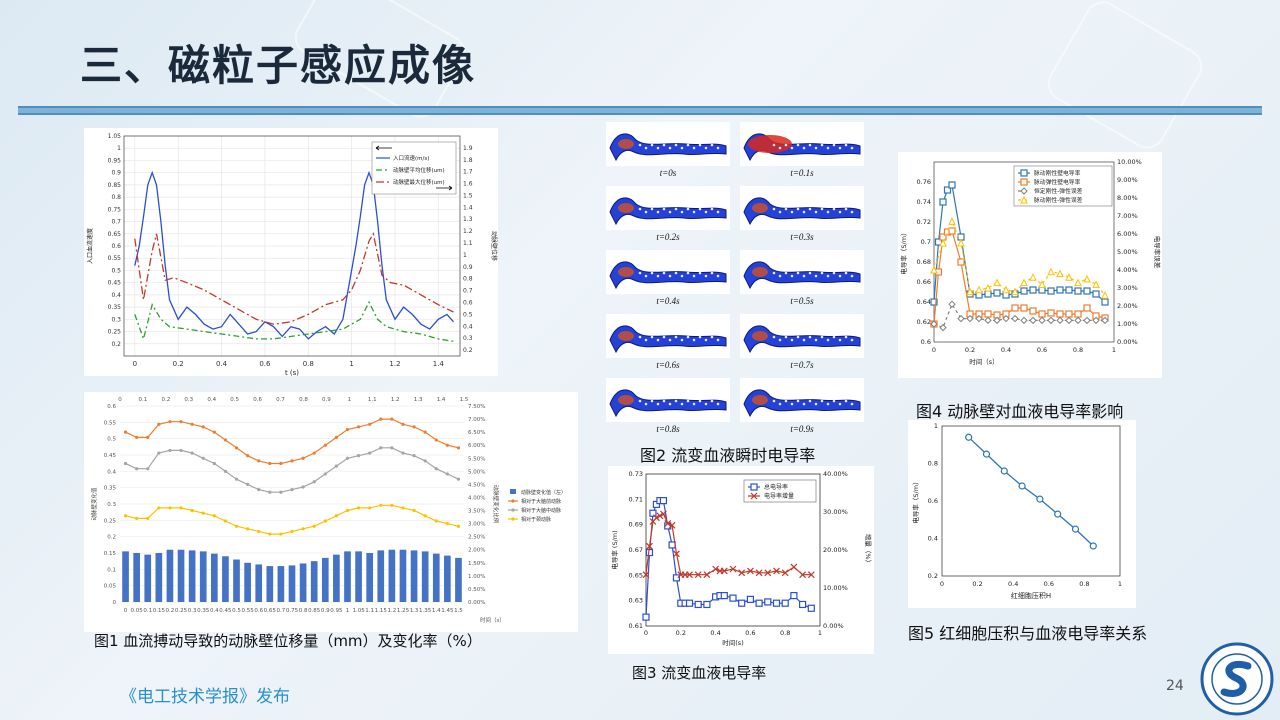 This screenshot has height=720, width=1280. What do you see at coordinates (1006, 350) in the screenshot?
I see `x-tick-label: 0.4` at bounding box center [1006, 350].